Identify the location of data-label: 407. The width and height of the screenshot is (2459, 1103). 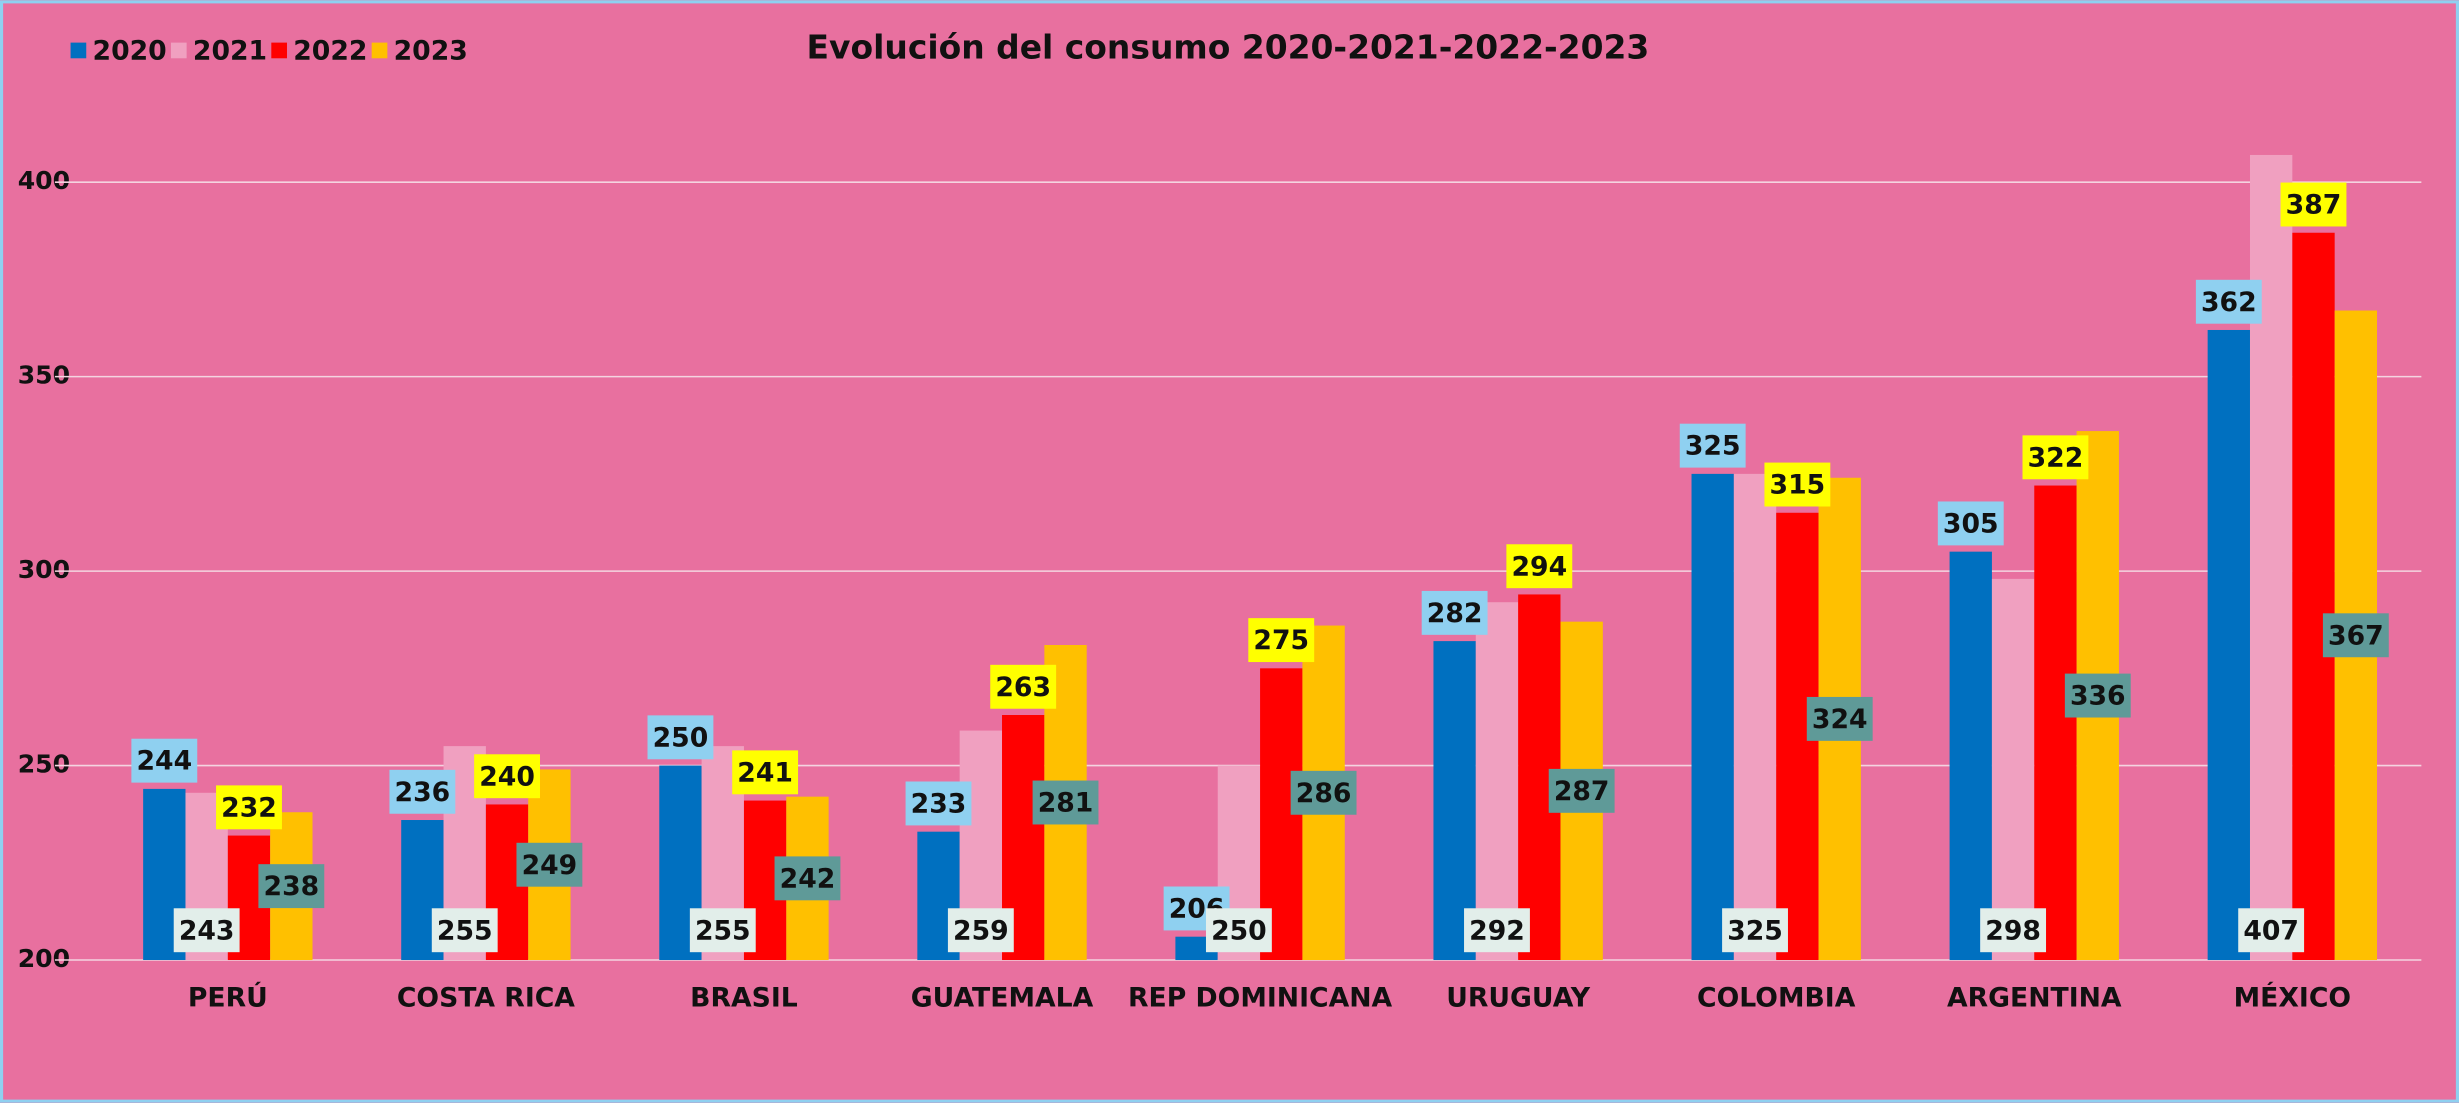
(2271, 930).